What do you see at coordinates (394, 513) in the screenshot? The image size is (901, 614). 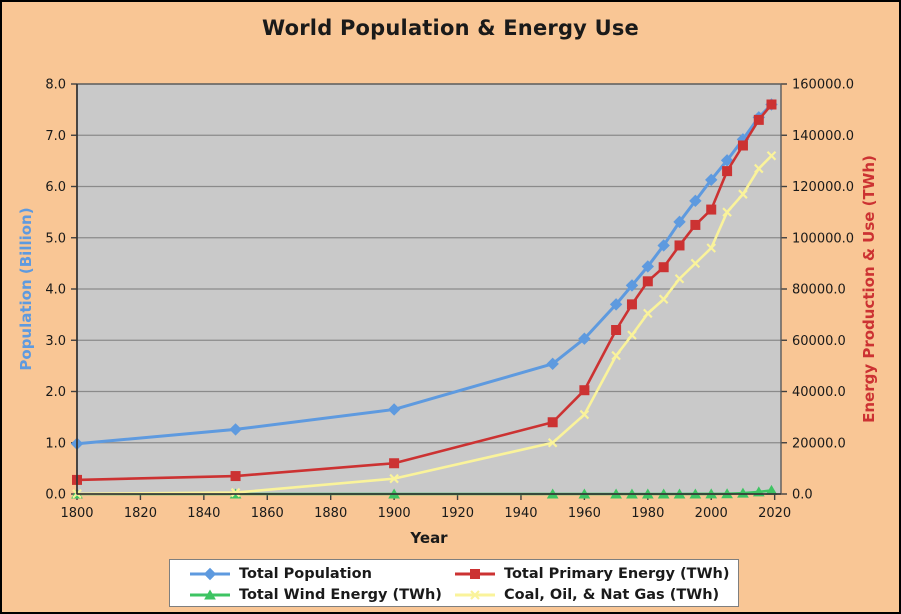 I see `tick-label: 1900` at bounding box center [394, 513].